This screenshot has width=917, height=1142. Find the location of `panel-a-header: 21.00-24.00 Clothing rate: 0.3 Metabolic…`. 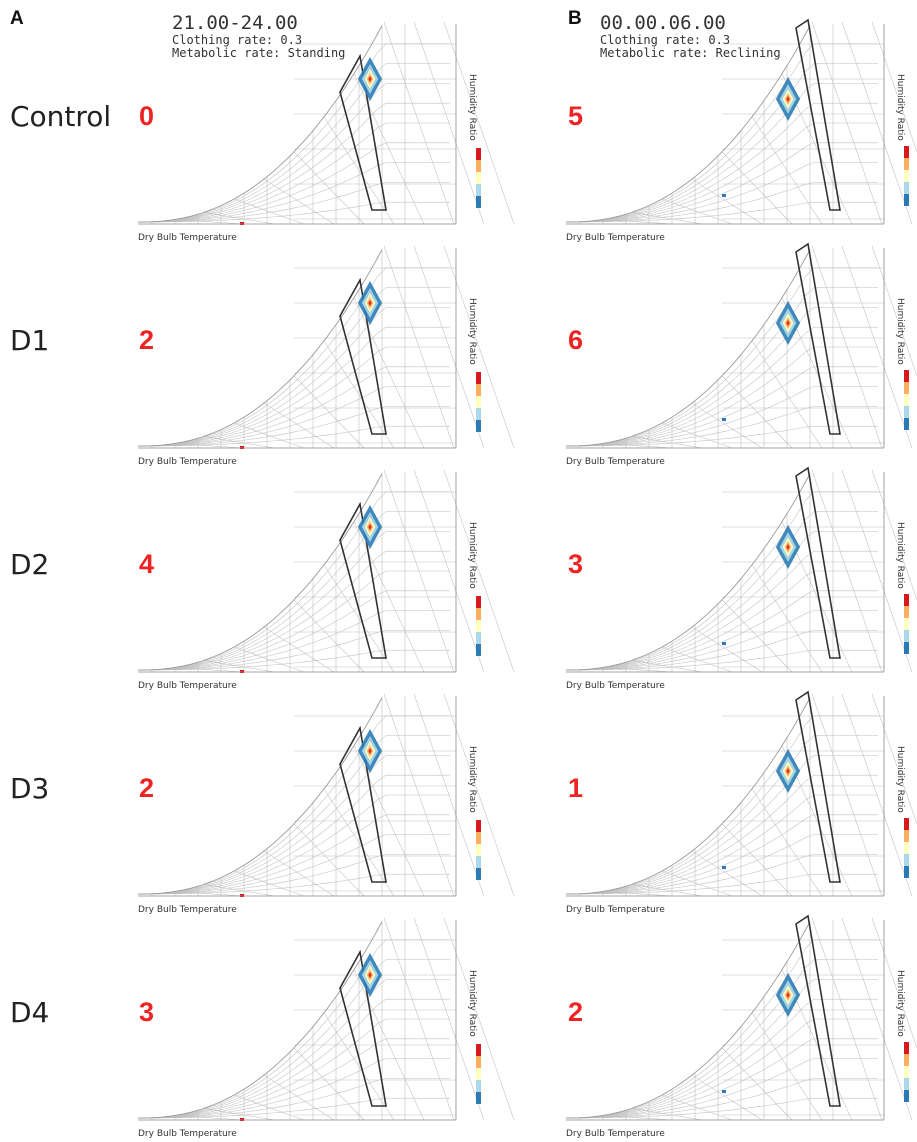

panel-a-header: 21.00-24.00 Clothing rate: 0.3 Metabolic… is located at coordinates (258, 36).